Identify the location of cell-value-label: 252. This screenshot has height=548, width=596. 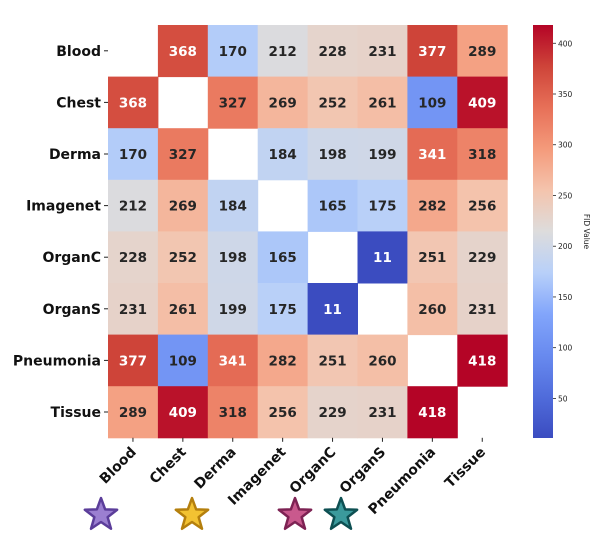
(183, 258).